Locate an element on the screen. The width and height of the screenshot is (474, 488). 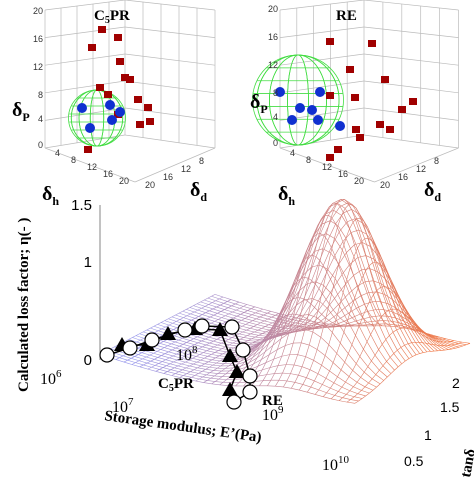
marker-circle is located at coordinates (202, 326).